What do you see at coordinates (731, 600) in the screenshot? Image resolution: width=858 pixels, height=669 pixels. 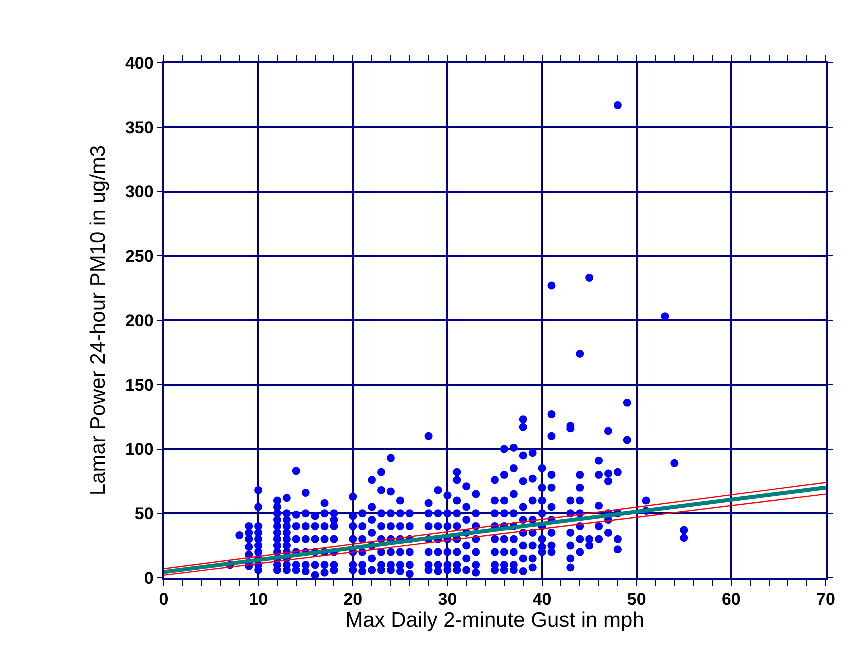 I see `x-tick-label: 60` at bounding box center [731, 600].